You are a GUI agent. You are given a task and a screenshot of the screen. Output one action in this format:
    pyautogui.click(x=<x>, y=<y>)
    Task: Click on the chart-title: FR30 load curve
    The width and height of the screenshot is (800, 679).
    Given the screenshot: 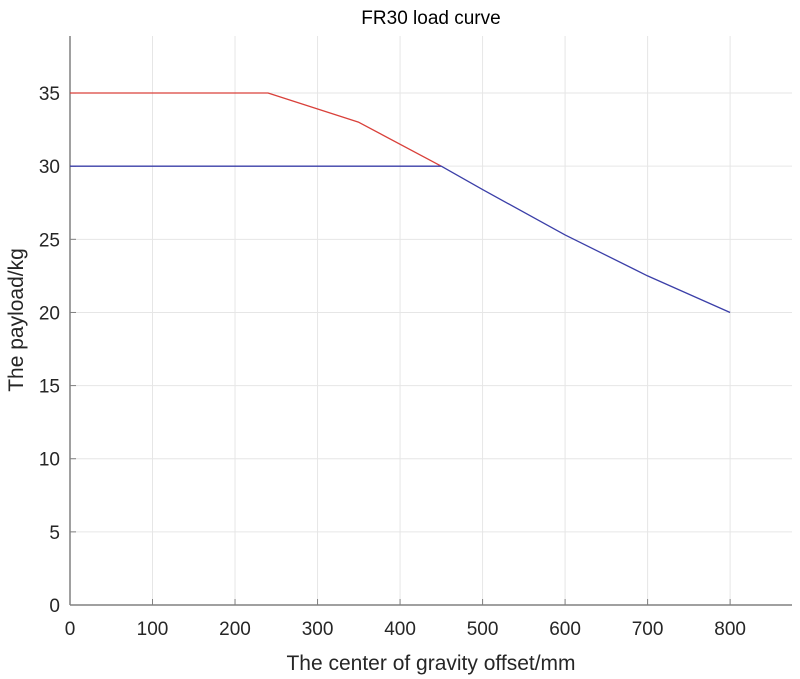 What is the action you would take?
    pyautogui.click(x=430, y=18)
    